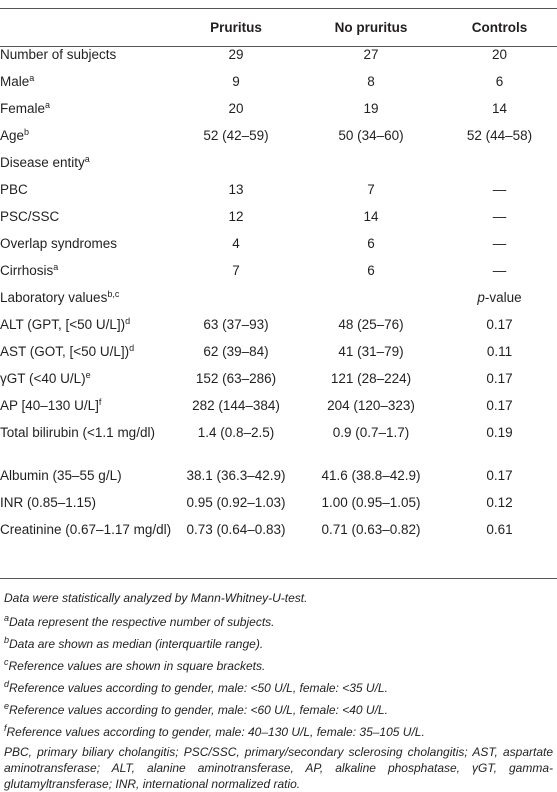 This screenshot has height=792, width=557. Describe the element at coordinates (371, 54) in the screenshot. I see `cell-no-pruritus: 27` at that location.